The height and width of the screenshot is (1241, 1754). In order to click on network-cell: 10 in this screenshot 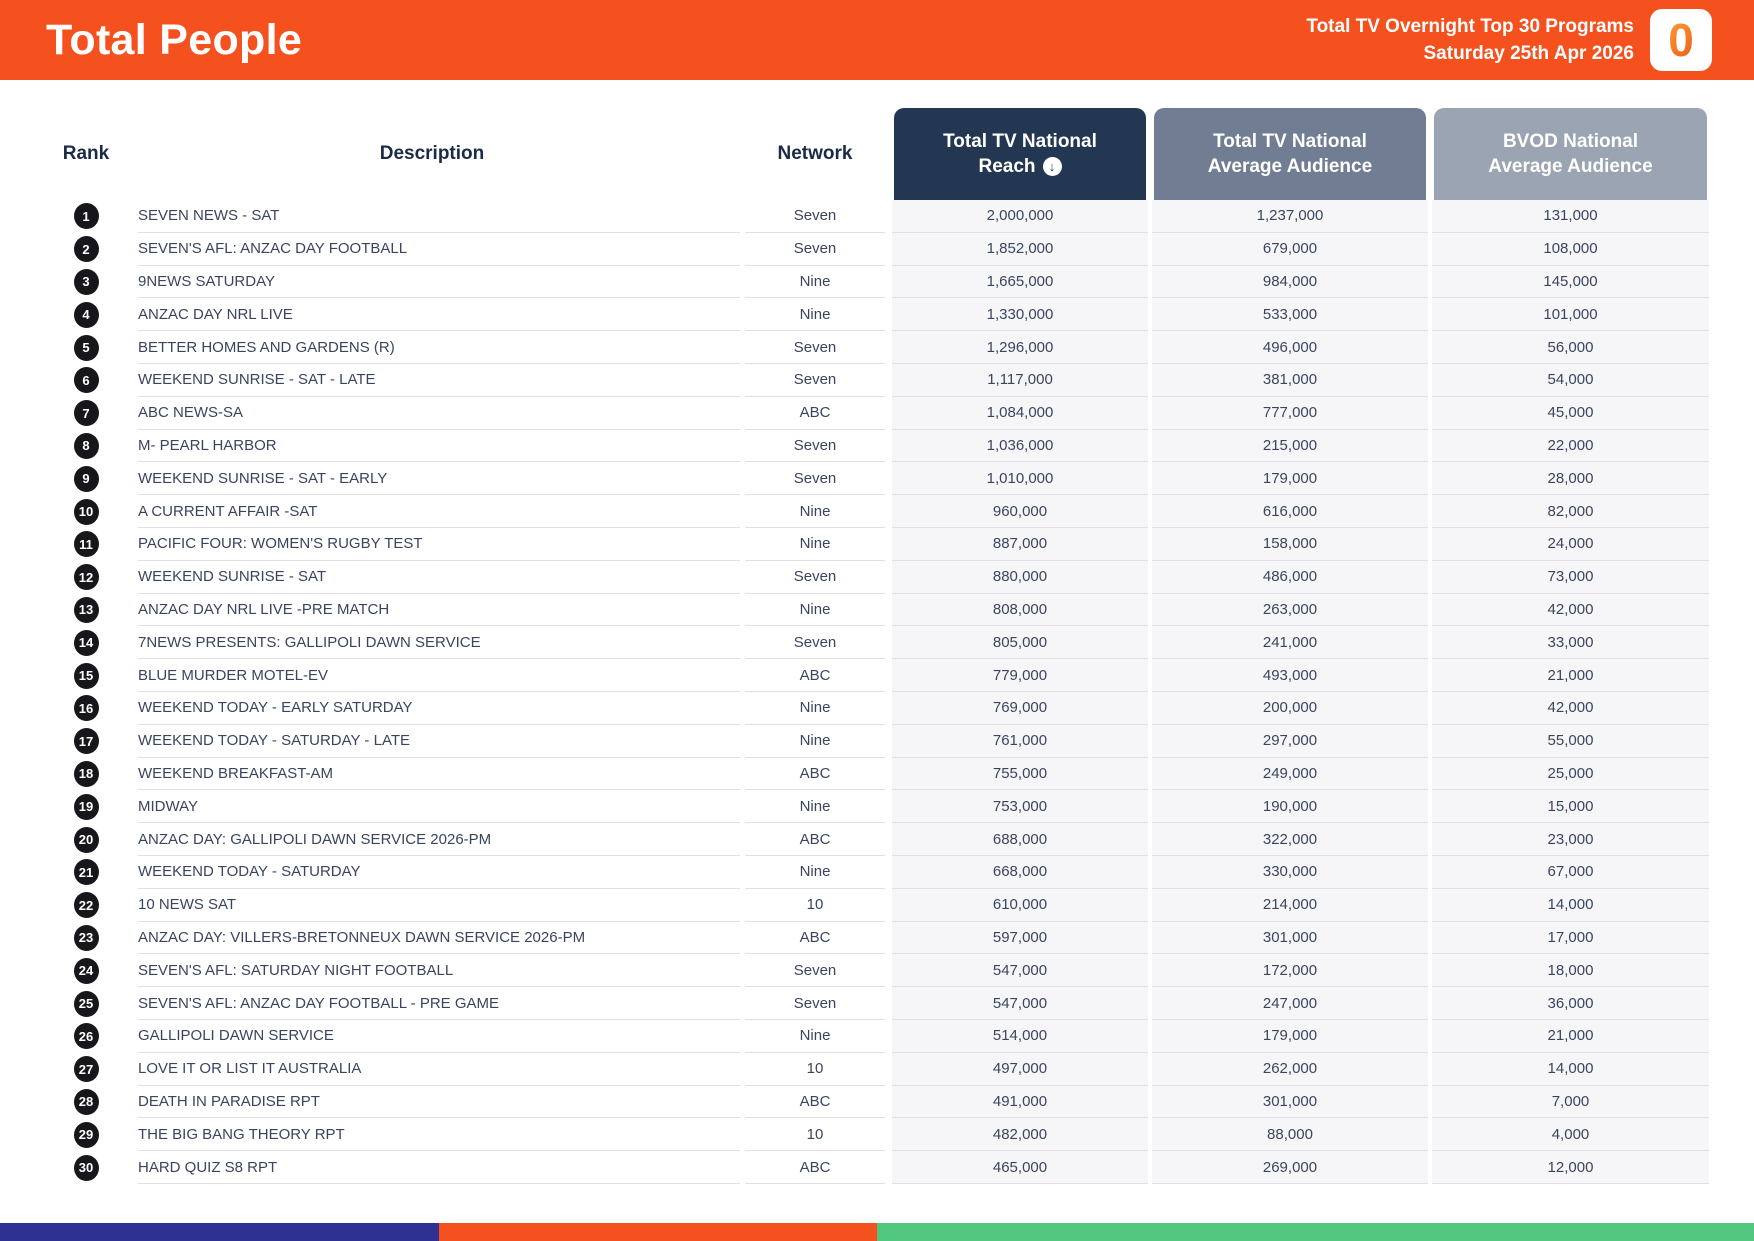, I will do `click(815, 1069)`.